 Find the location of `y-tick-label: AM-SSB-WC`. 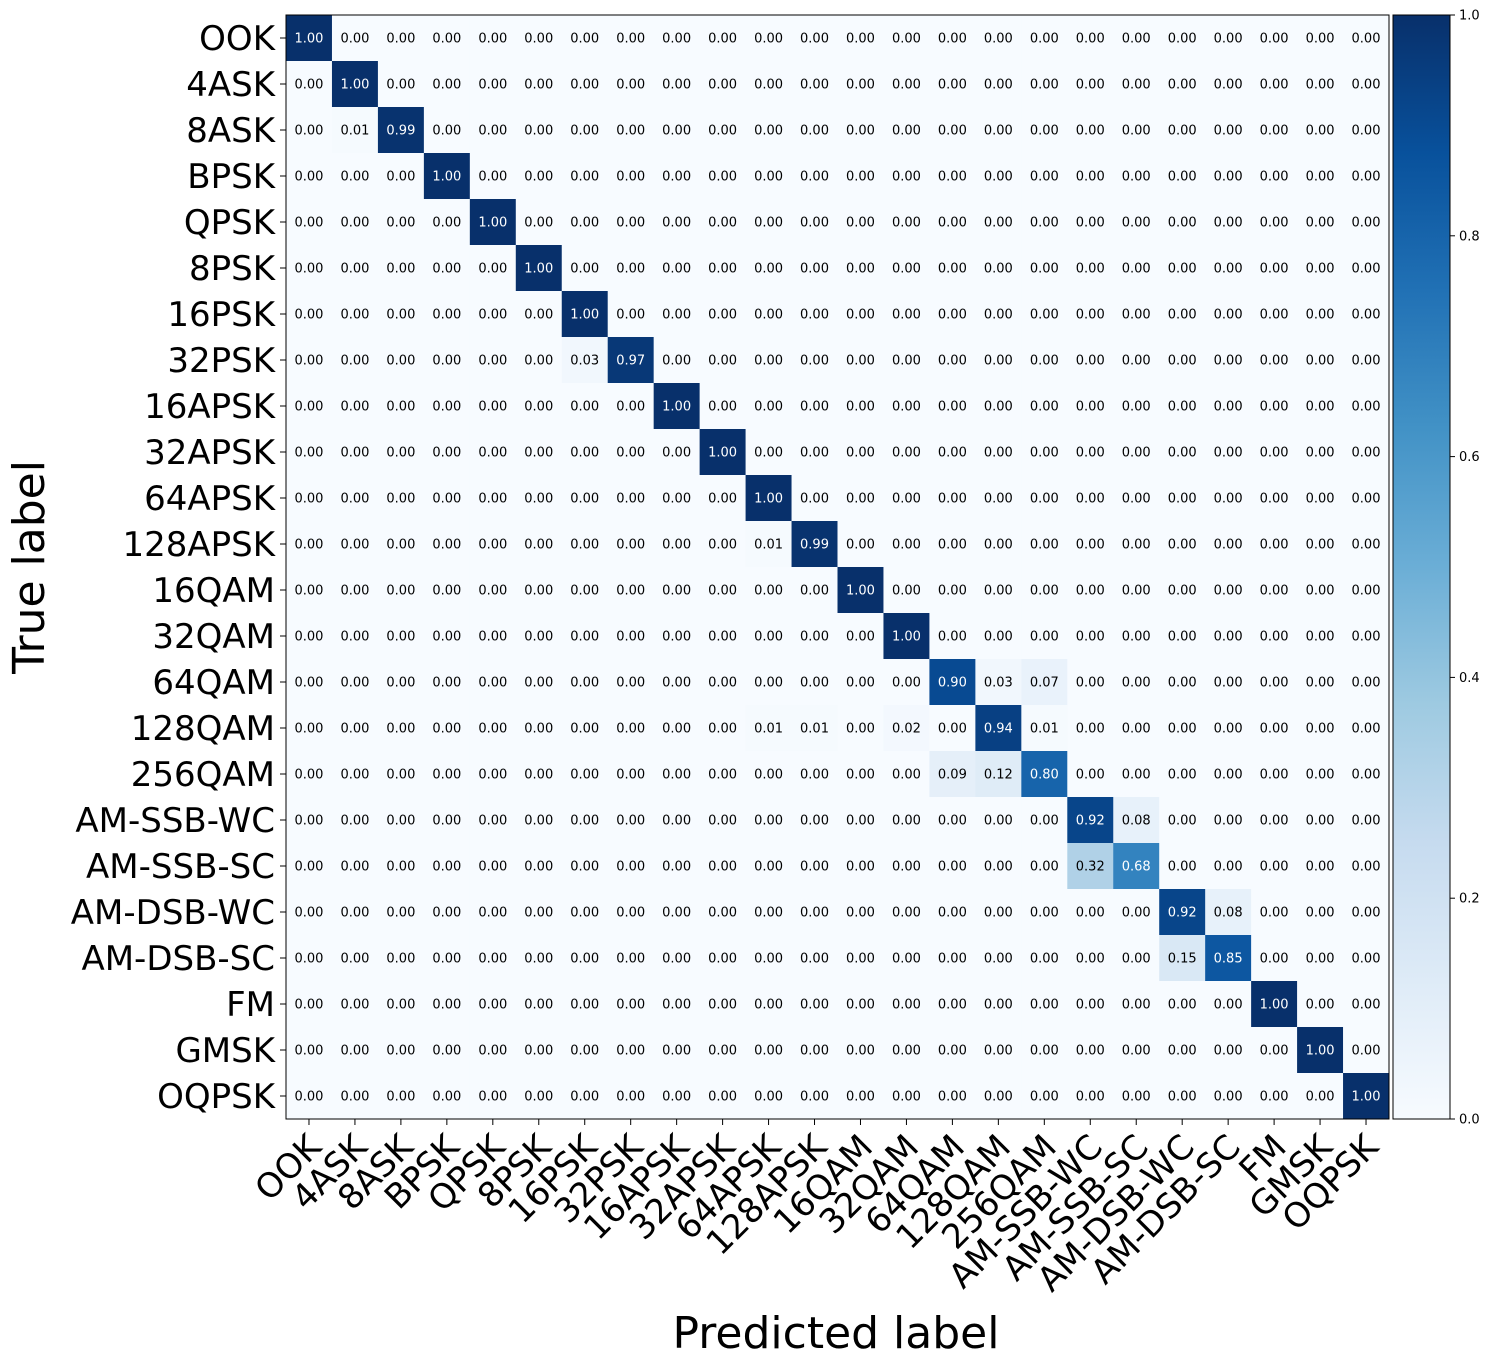

y-tick-label: AM-SSB-WC is located at coordinates (175, 821).